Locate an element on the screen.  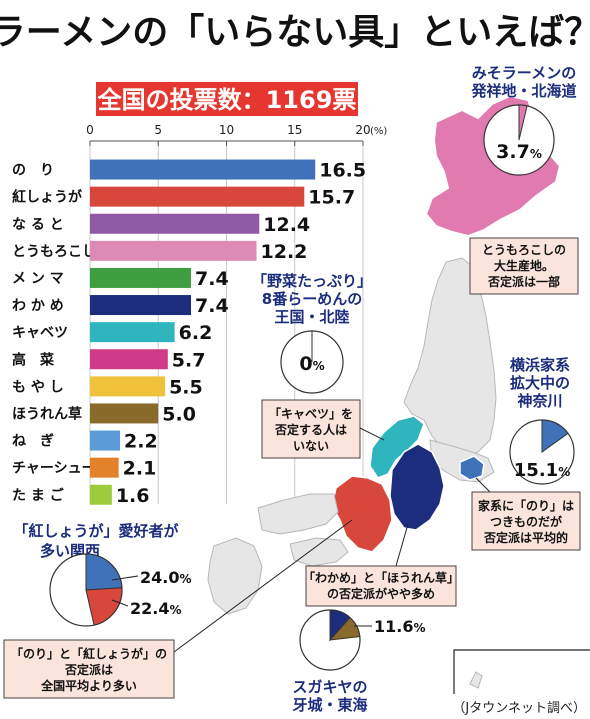
hokuriku-note-line-2: 否定する人は is located at coordinates (310, 429).